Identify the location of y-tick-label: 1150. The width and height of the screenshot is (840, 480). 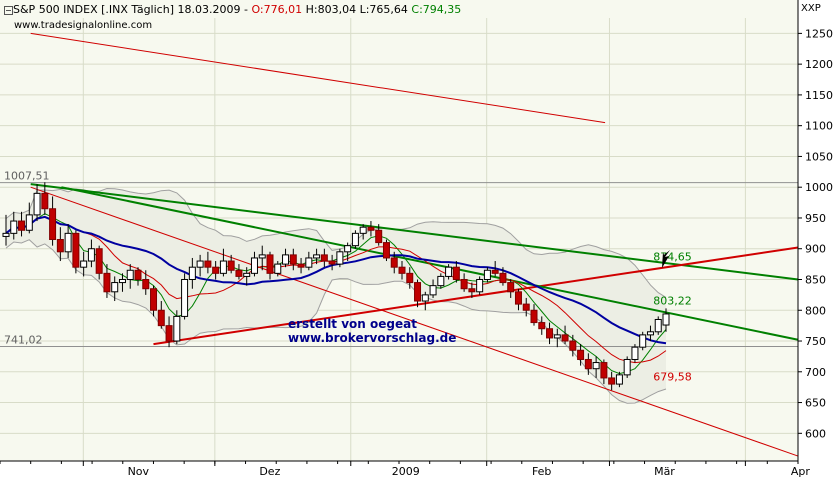
(819, 95).